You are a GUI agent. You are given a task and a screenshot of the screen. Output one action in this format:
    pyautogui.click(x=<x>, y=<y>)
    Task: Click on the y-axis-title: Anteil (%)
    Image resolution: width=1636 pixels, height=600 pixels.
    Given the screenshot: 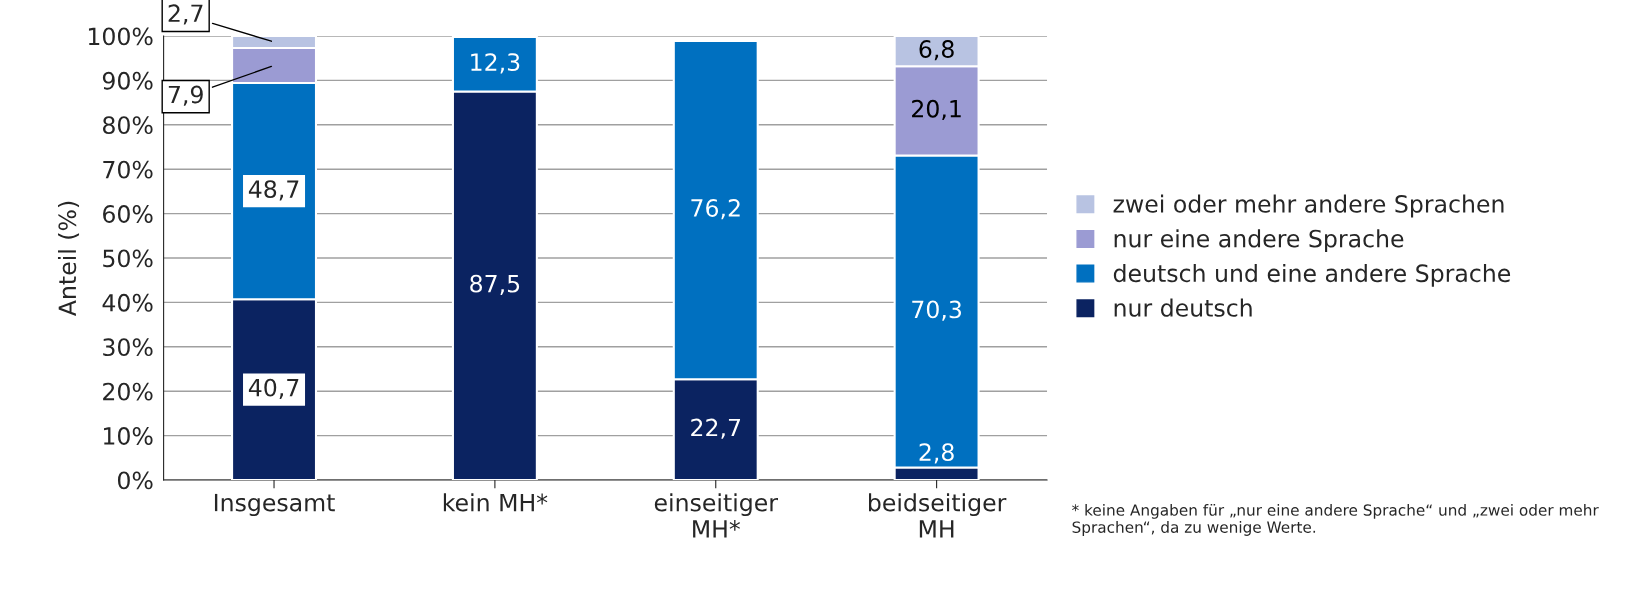 What is the action you would take?
    pyautogui.click(x=68, y=259)
    